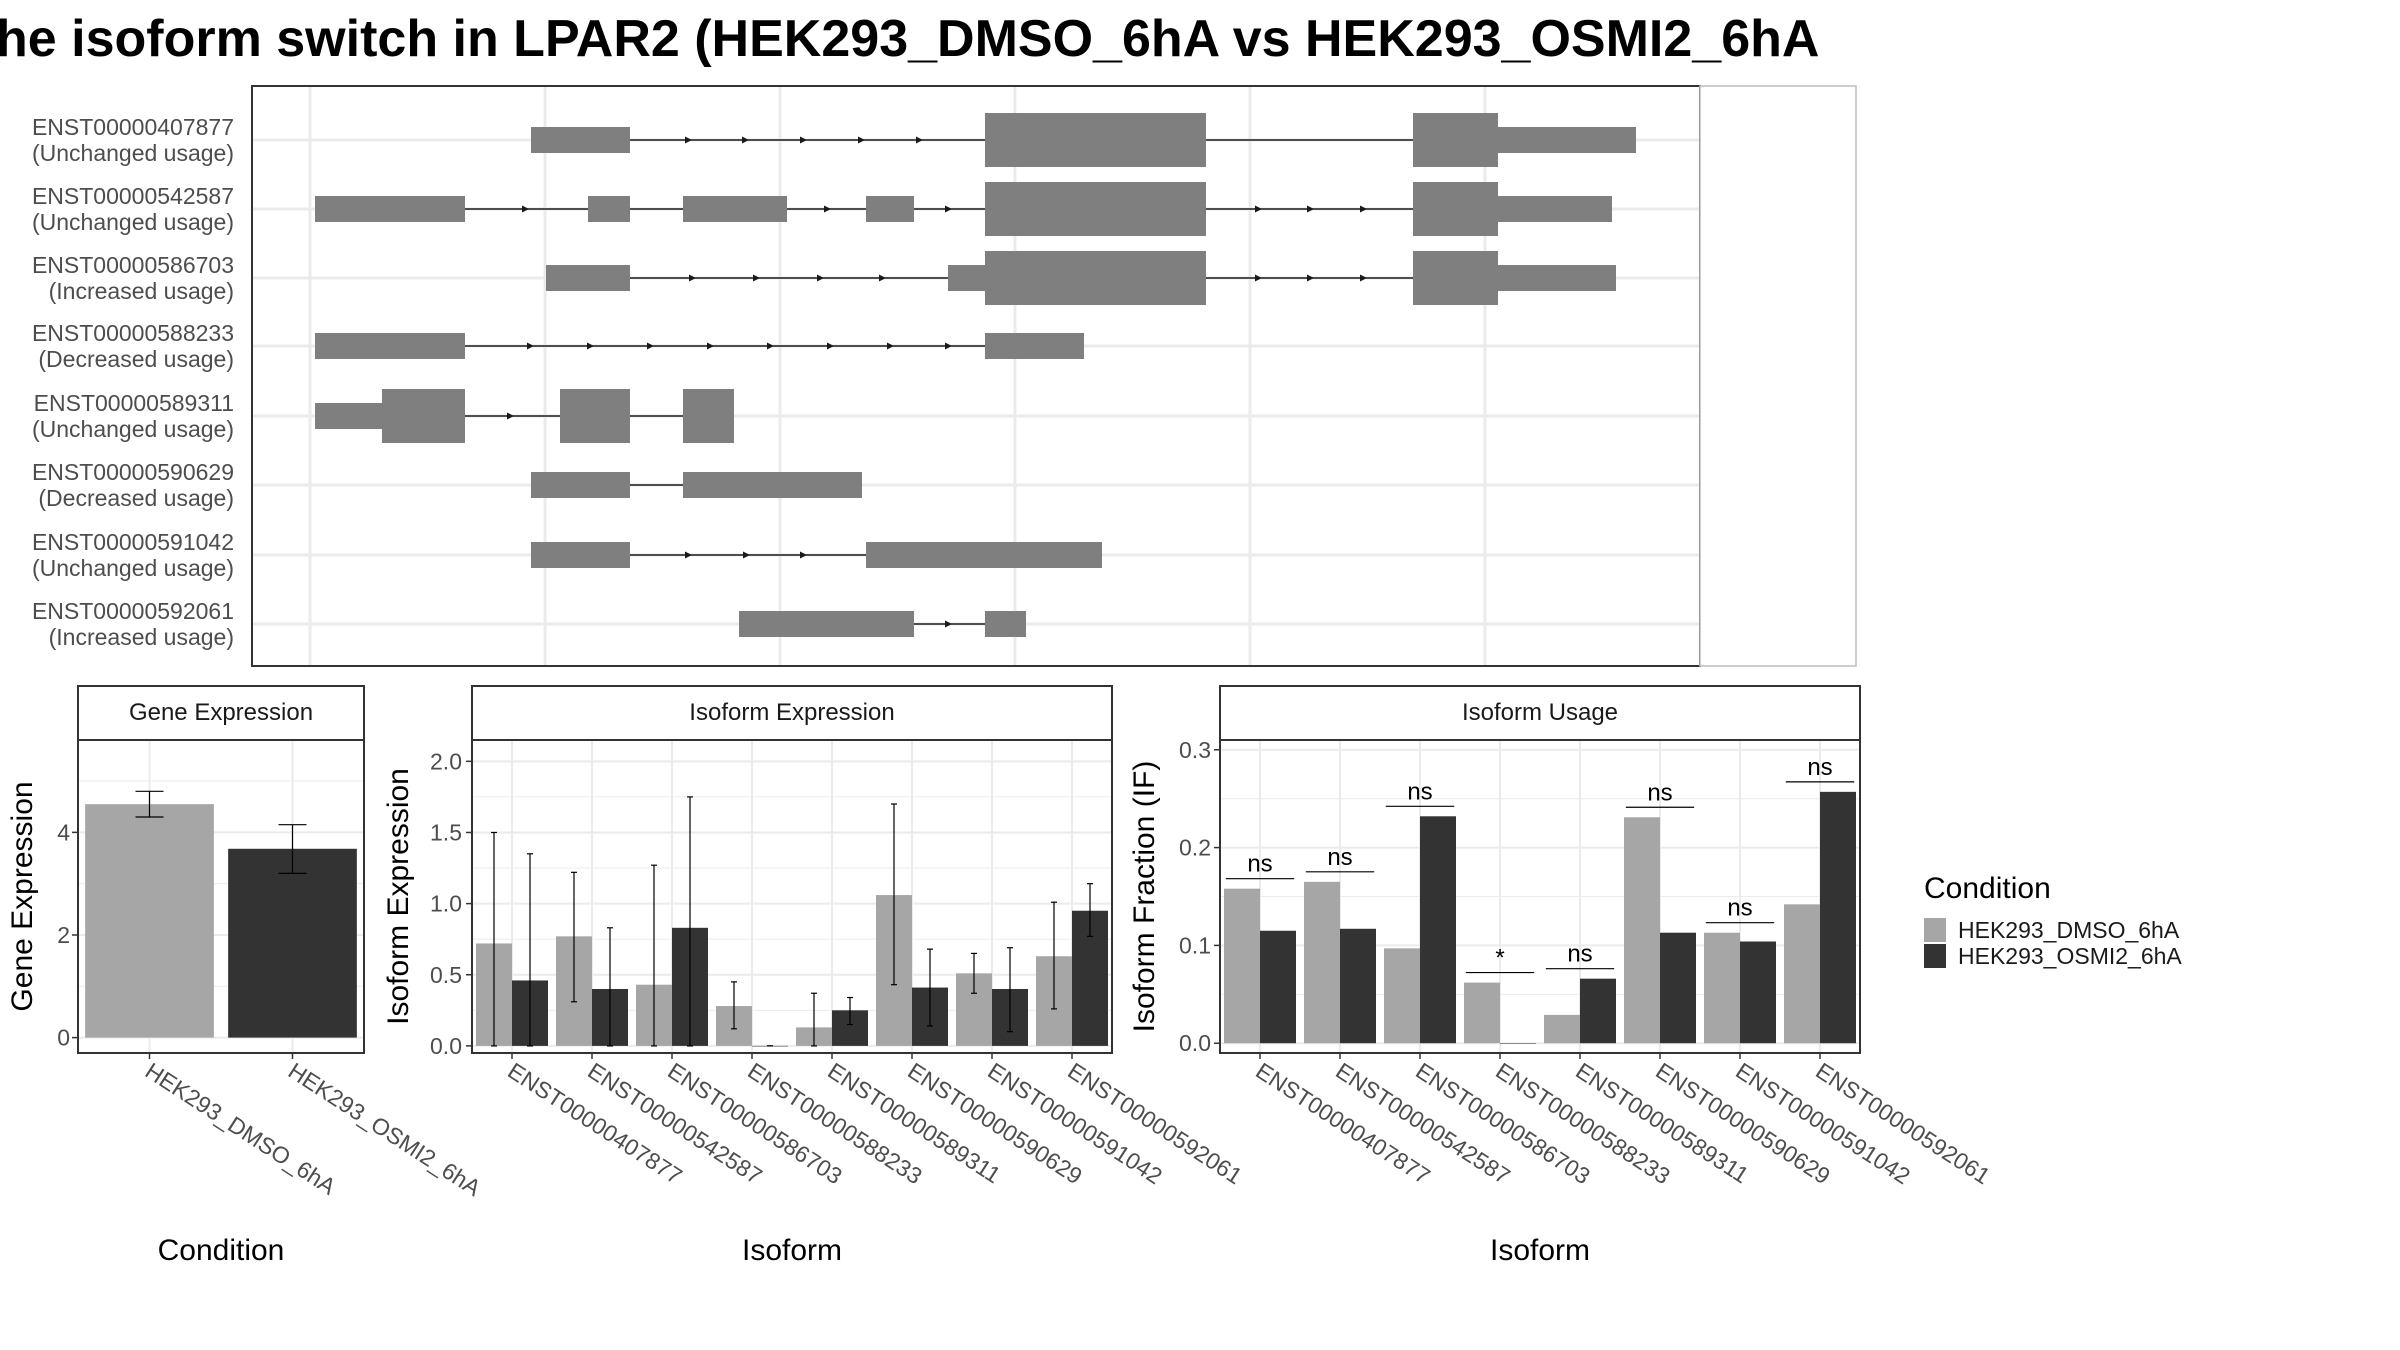 This screenshot has width=2400, height=1350. What do you see at coordinates (1540, 712) in the screenshot?
I see `panel-title: Isoform Usage` at bounding box center [1540, 712].